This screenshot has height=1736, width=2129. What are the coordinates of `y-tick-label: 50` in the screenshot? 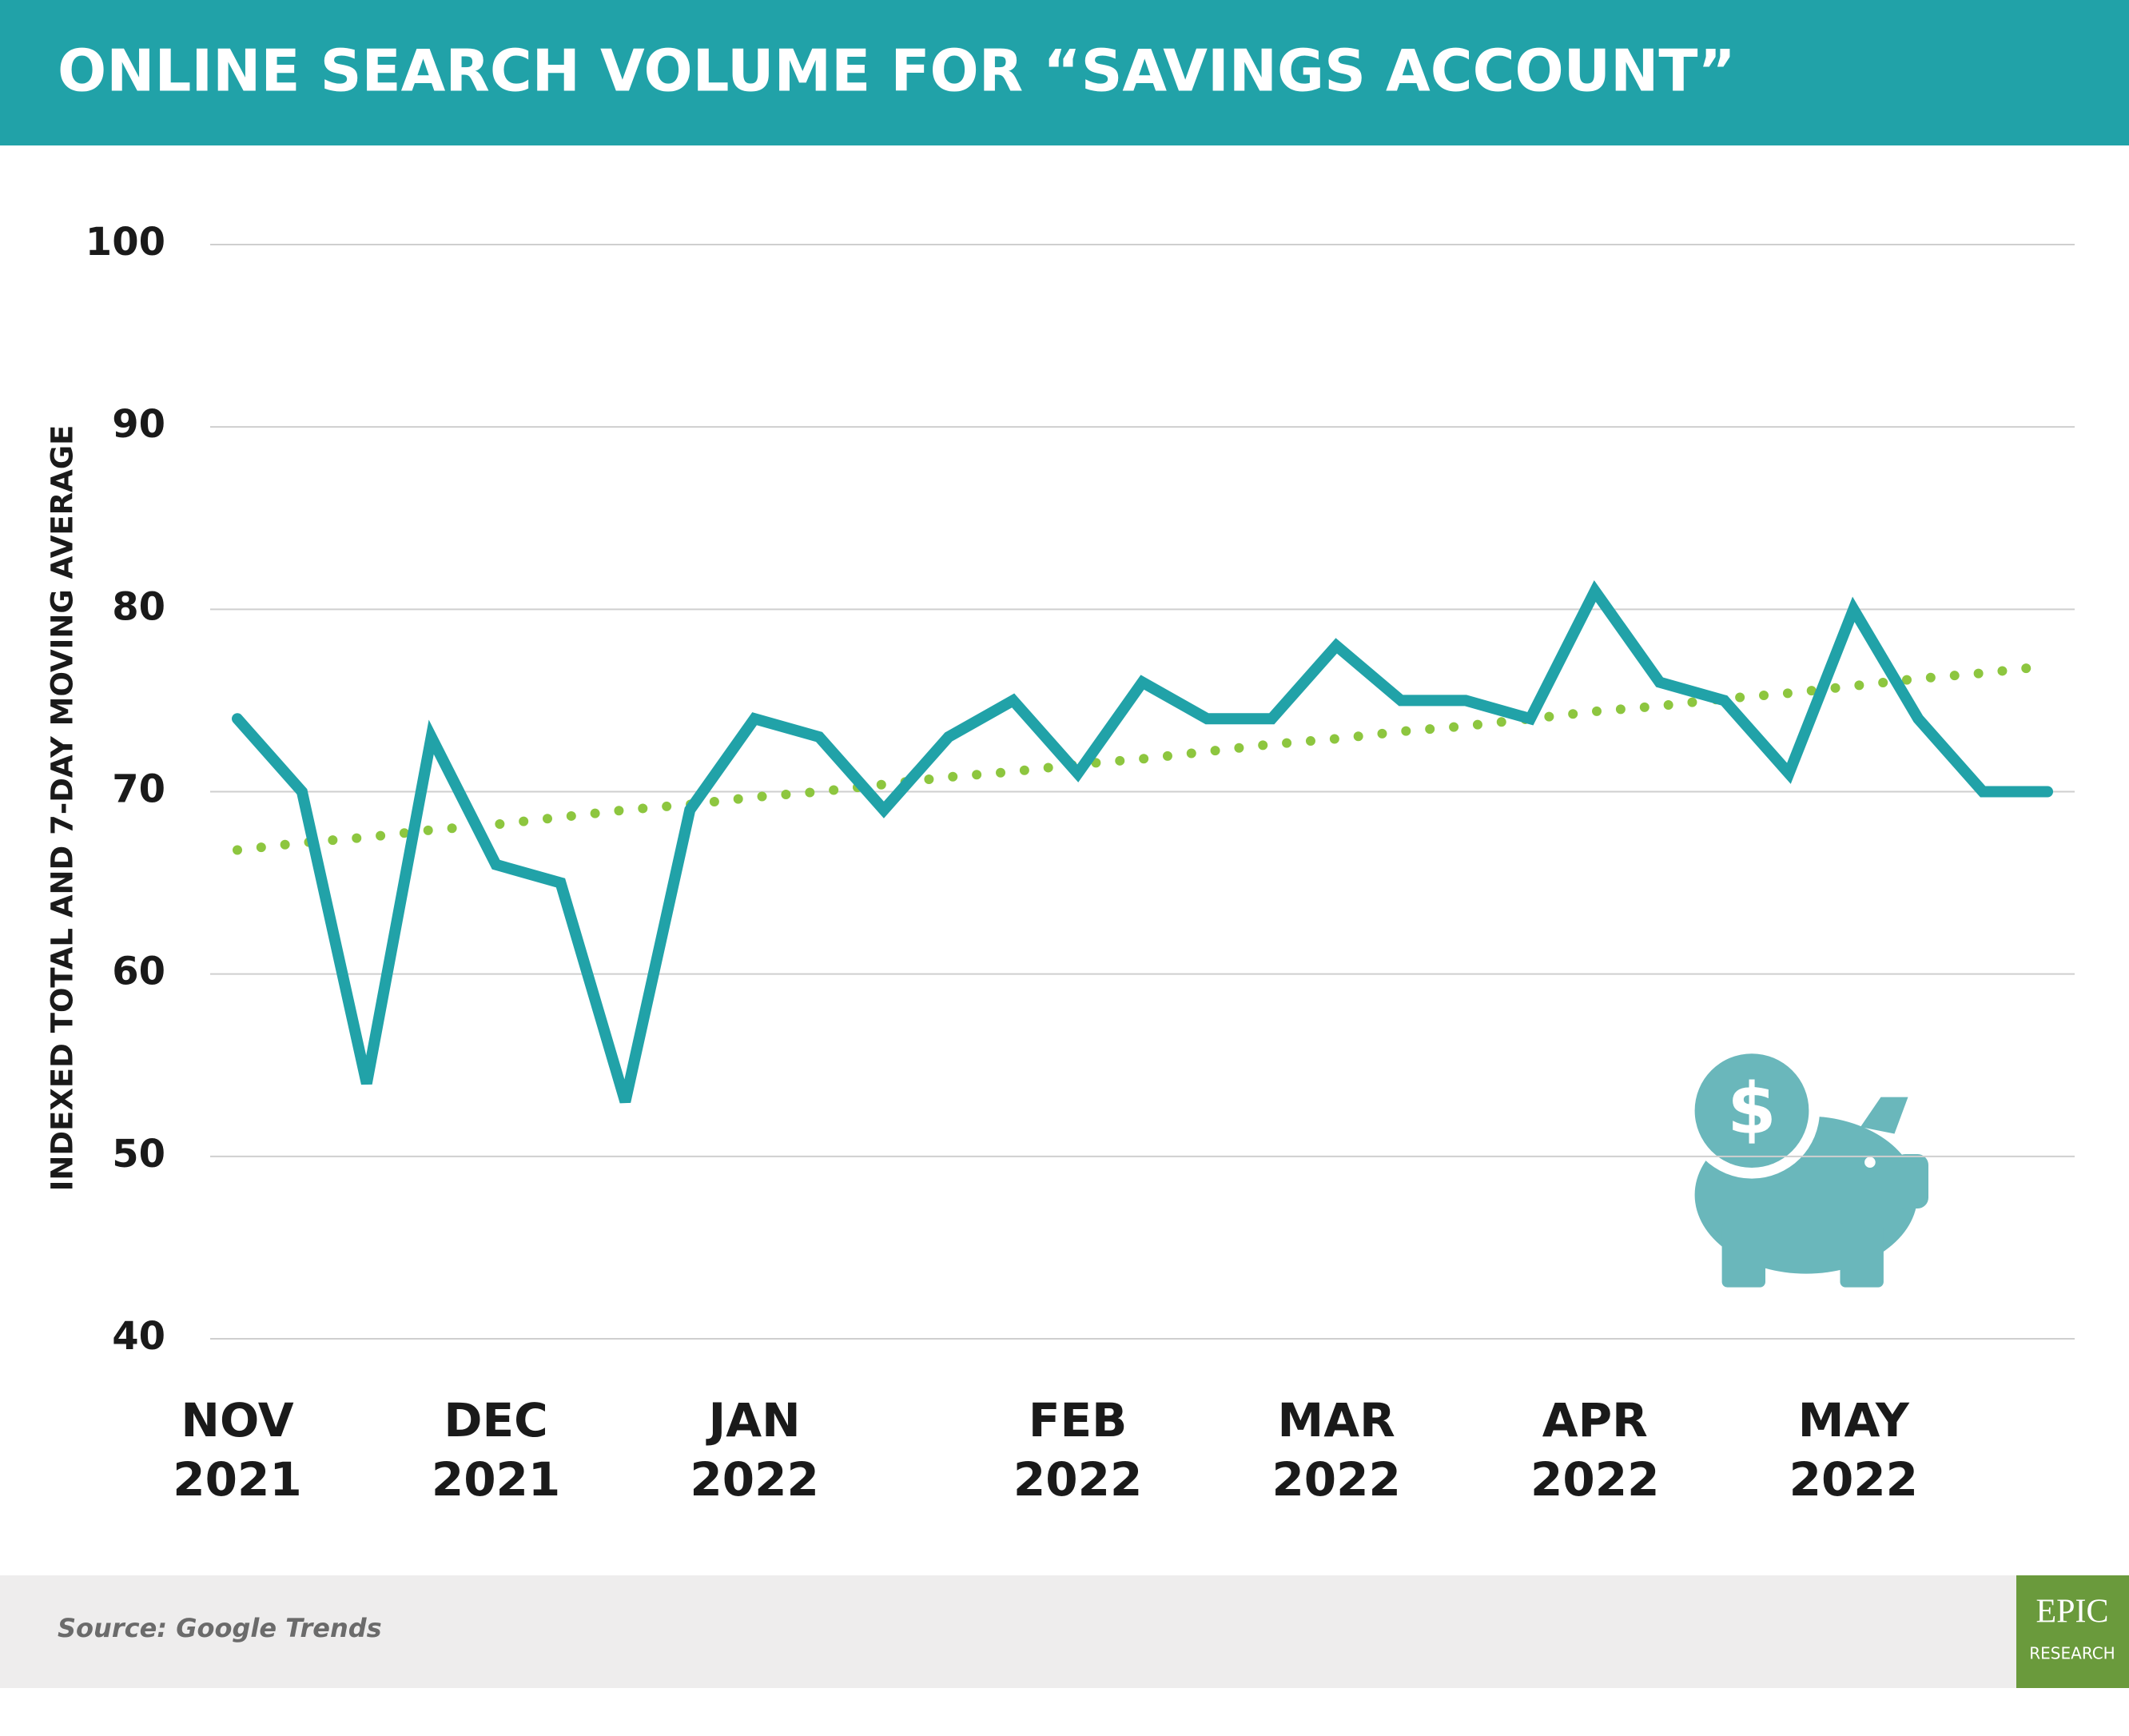 It's located at (138, 1154).